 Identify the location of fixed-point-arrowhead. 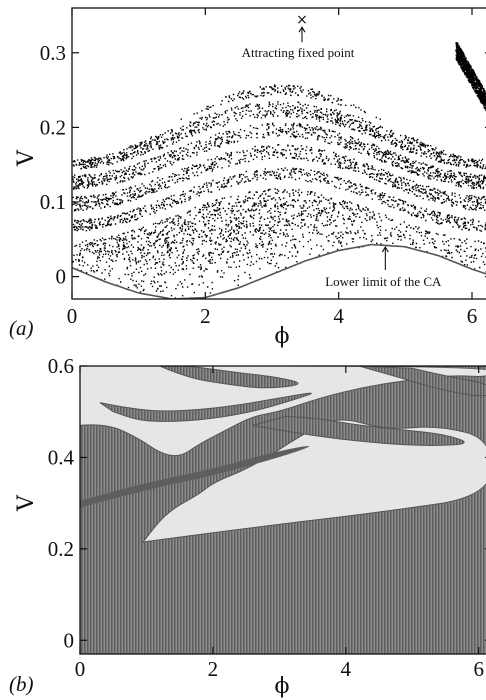
(302, 29).